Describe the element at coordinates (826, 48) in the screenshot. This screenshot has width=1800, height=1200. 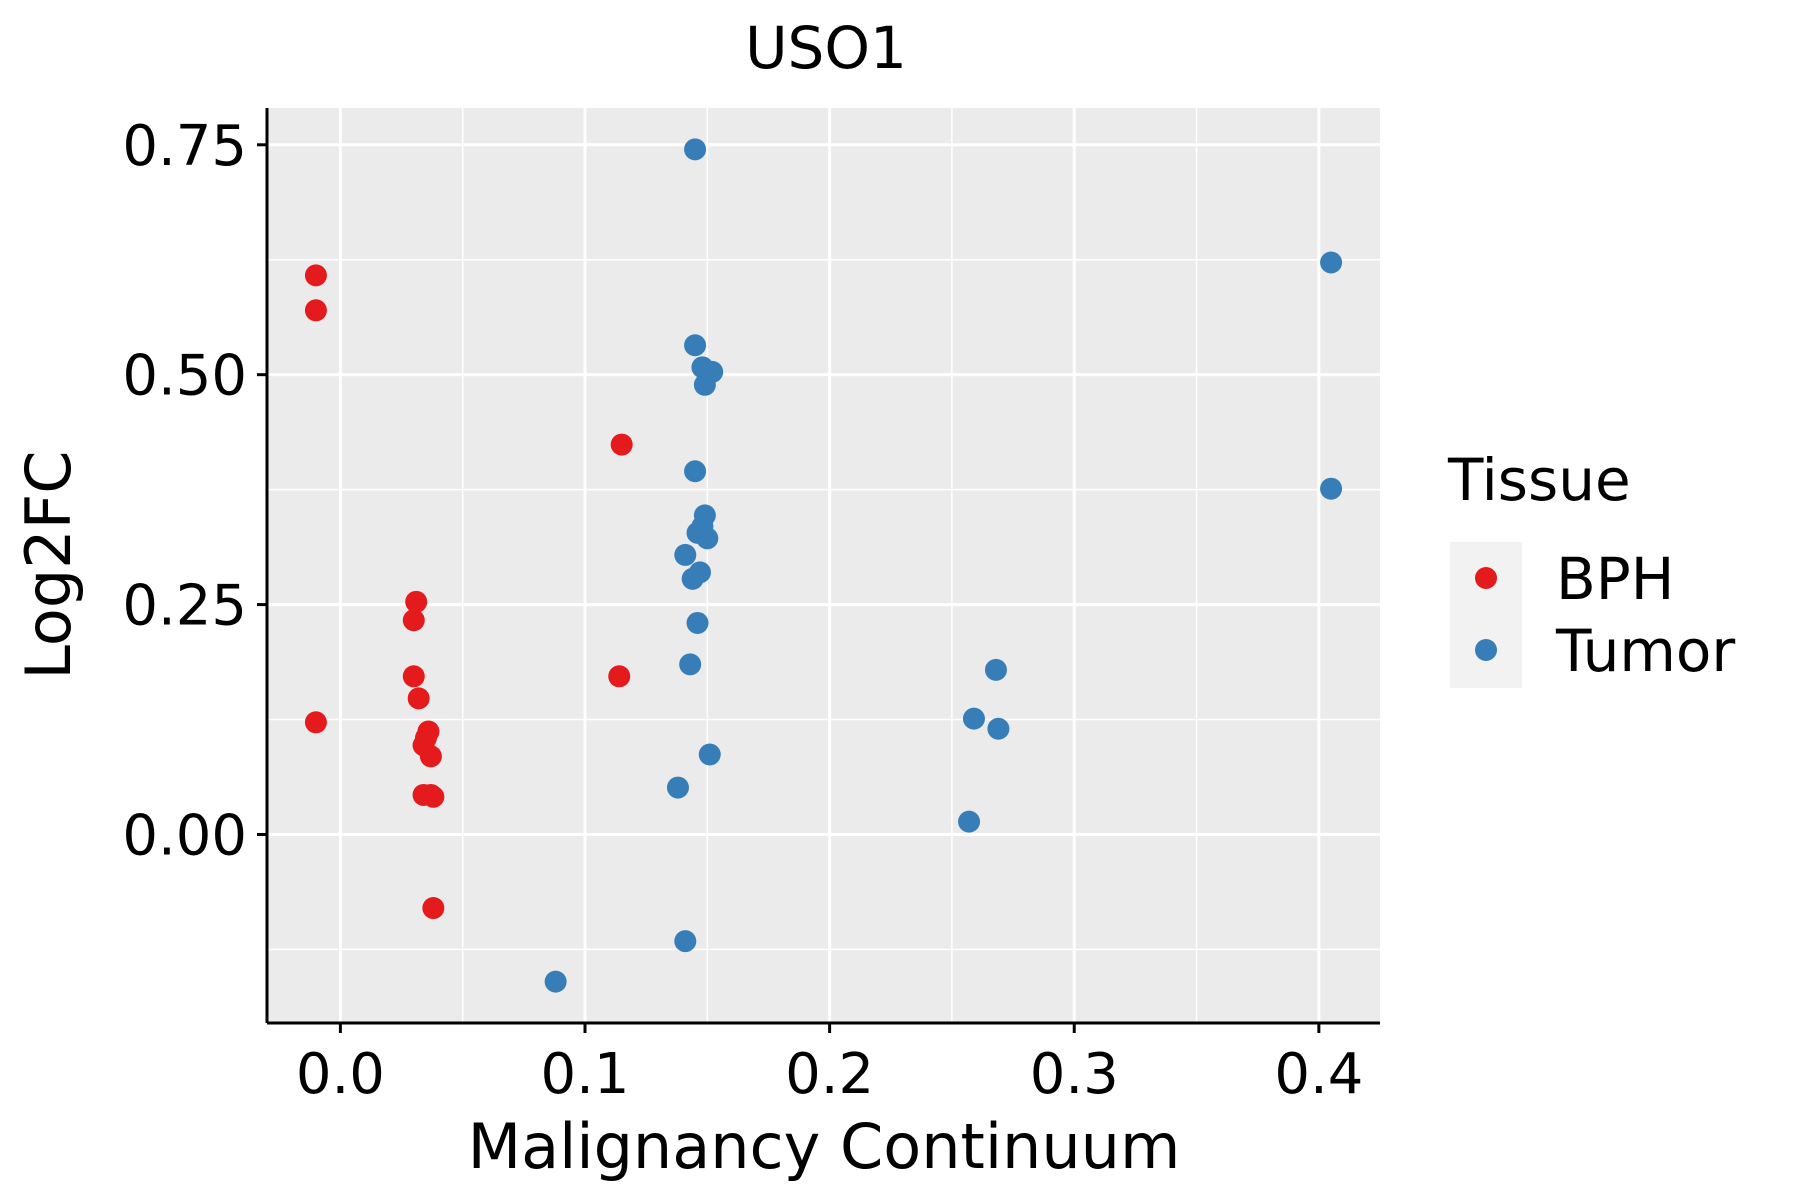
I see `chart-title: USO1` at that location.